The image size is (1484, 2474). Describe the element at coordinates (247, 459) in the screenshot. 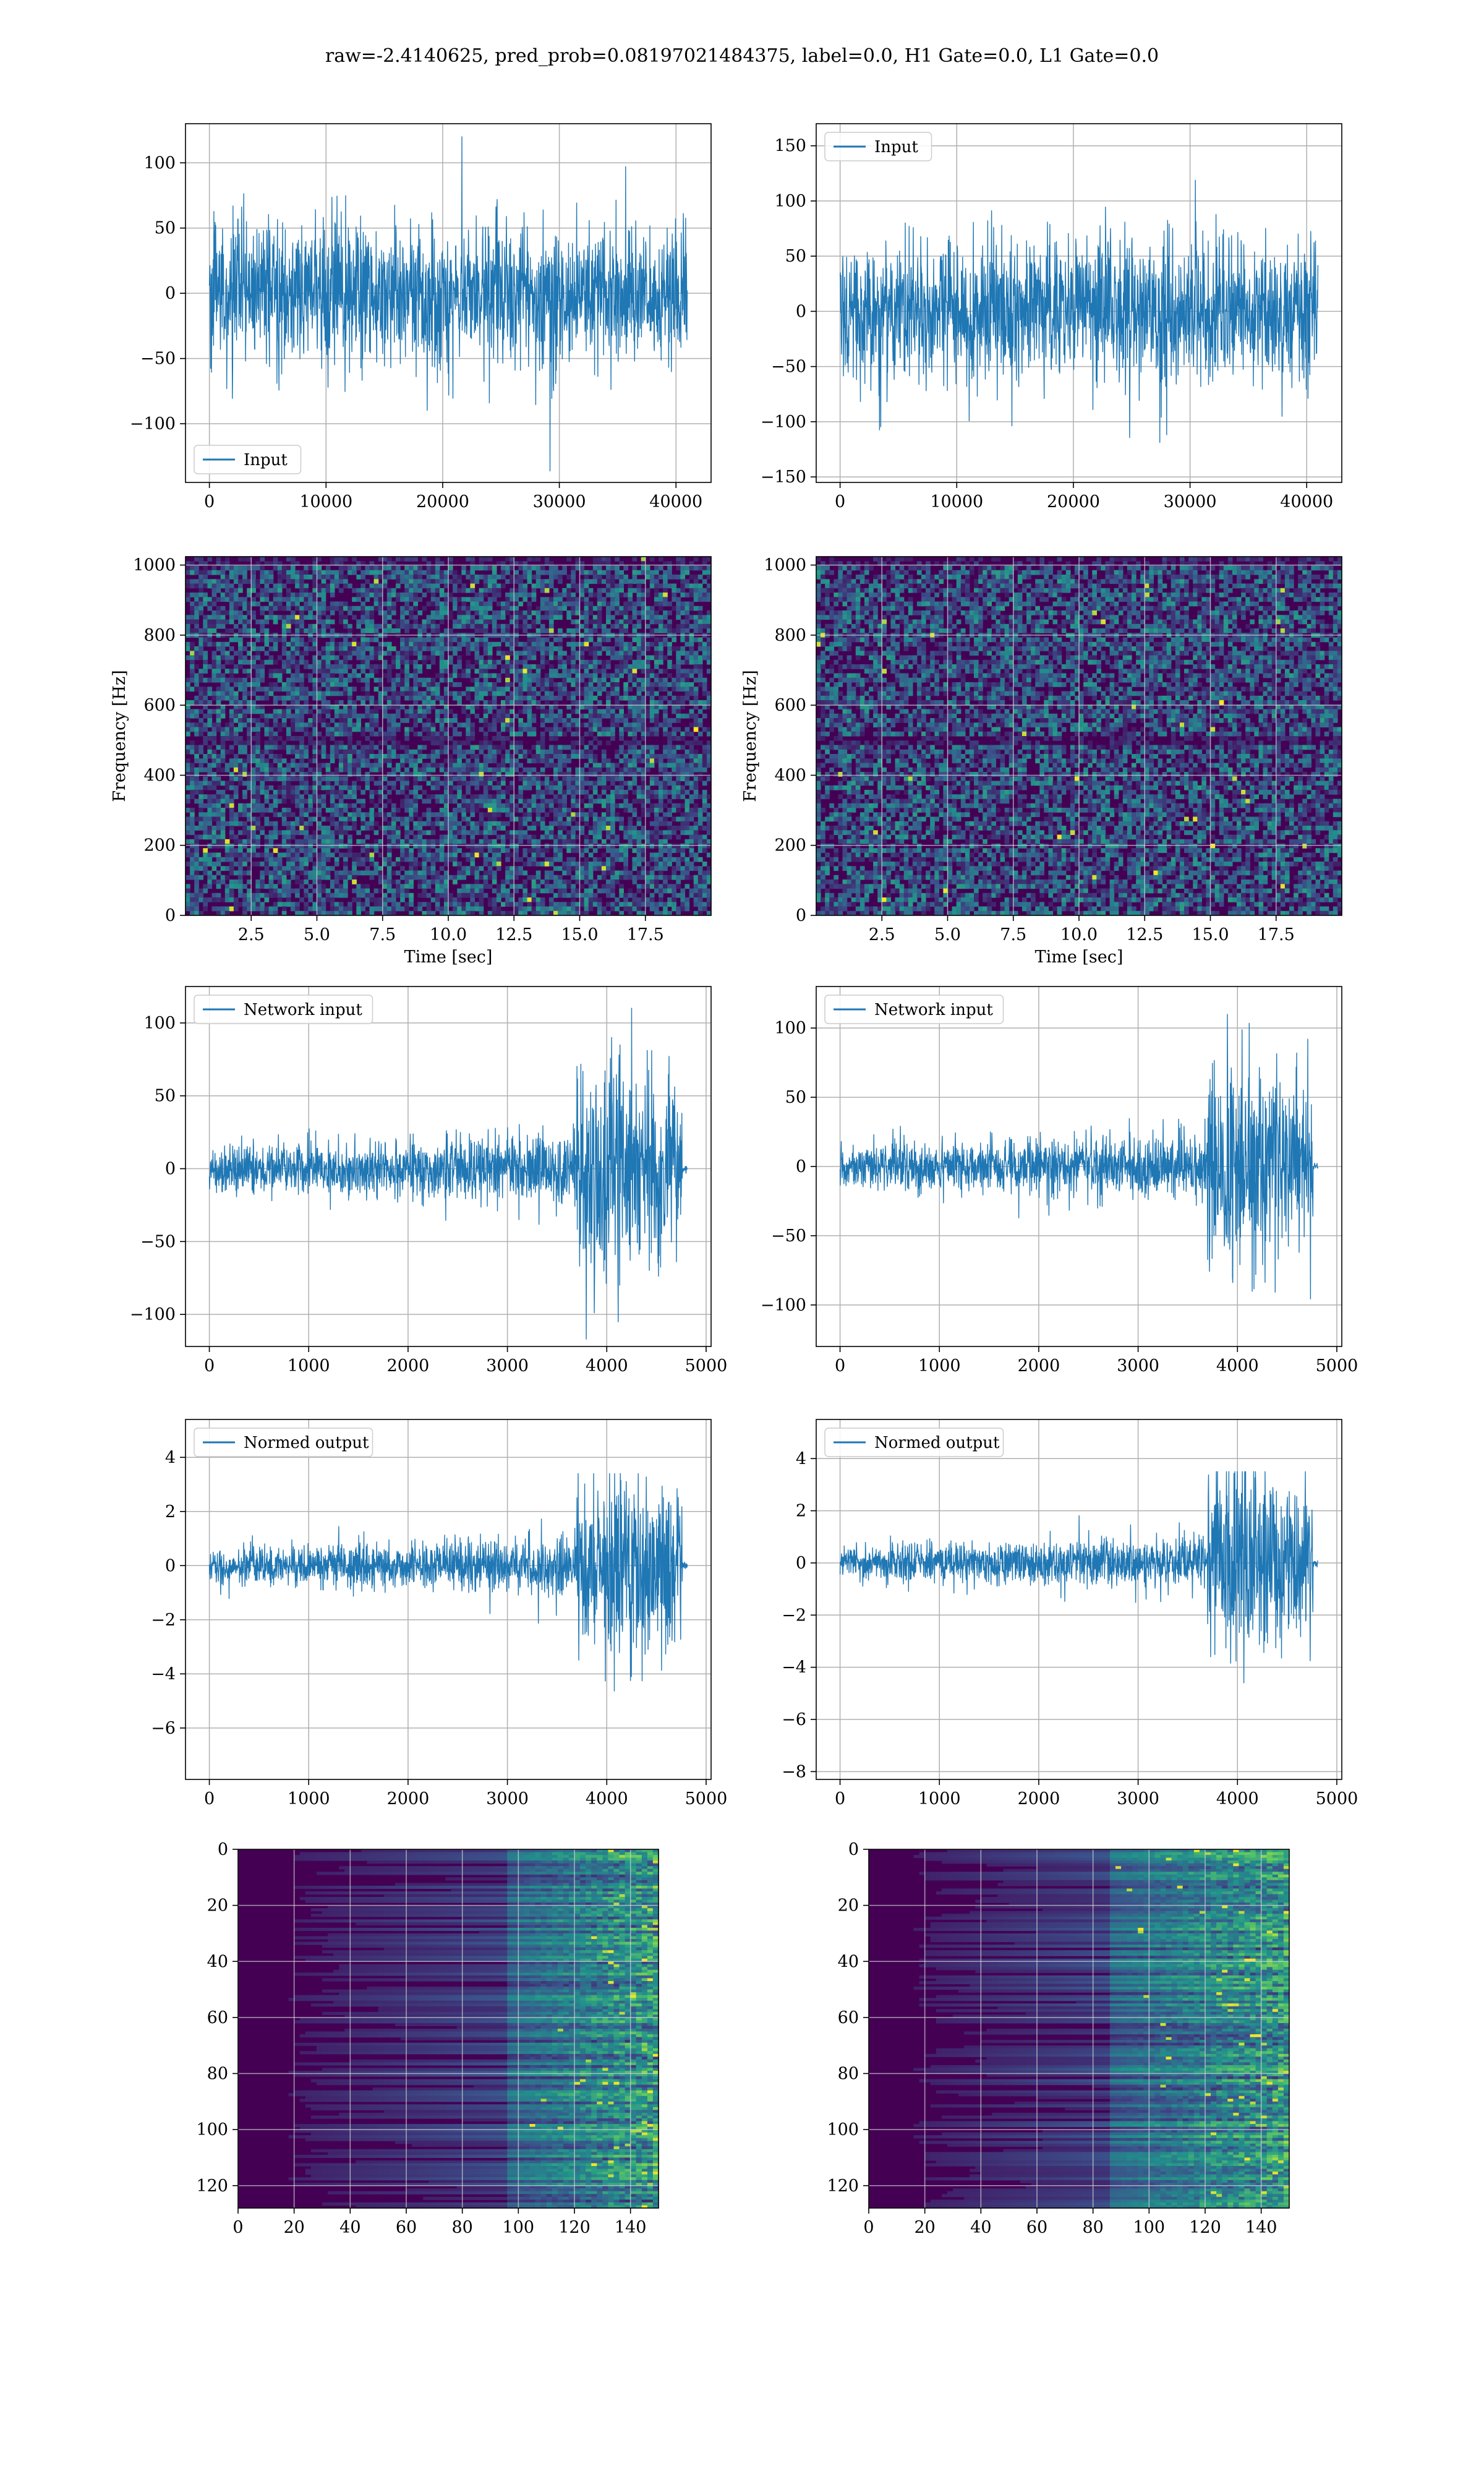

I see `legend: Input` at that location.